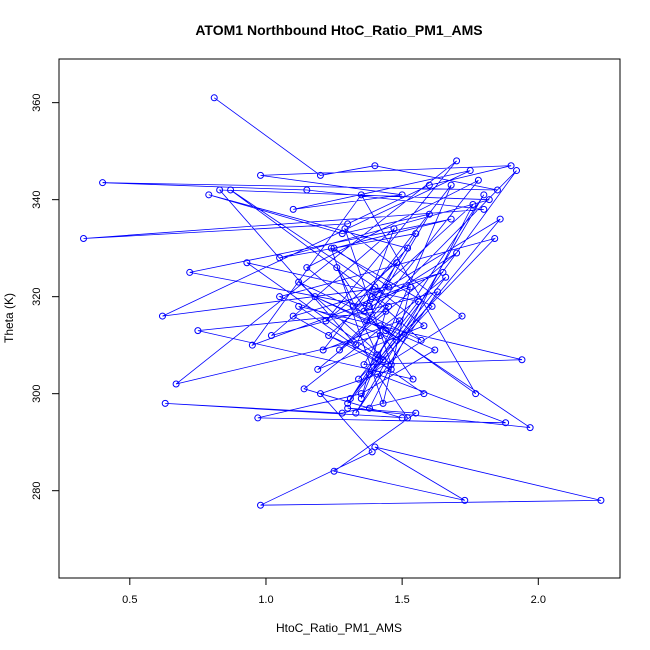 The image size is (650, 650). What do you see at coordinates (129, 600) in the screenshot?
I see `x-tick-label: 0.5` at bounding box center [129, 600].